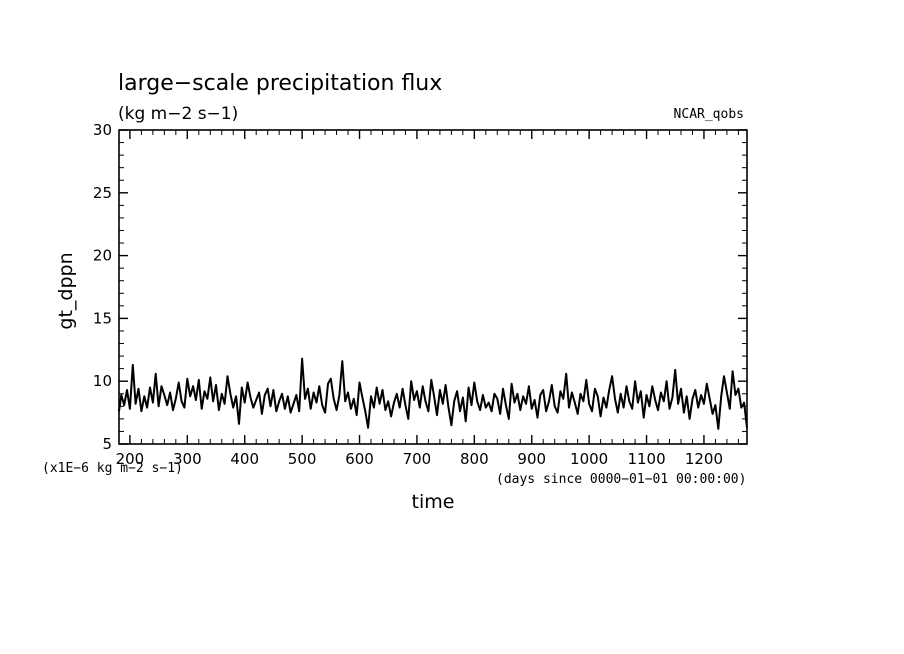  Describe the element at coordinates (102, 318) in the screenshot. I see `y-tick-label: 15` at that location.